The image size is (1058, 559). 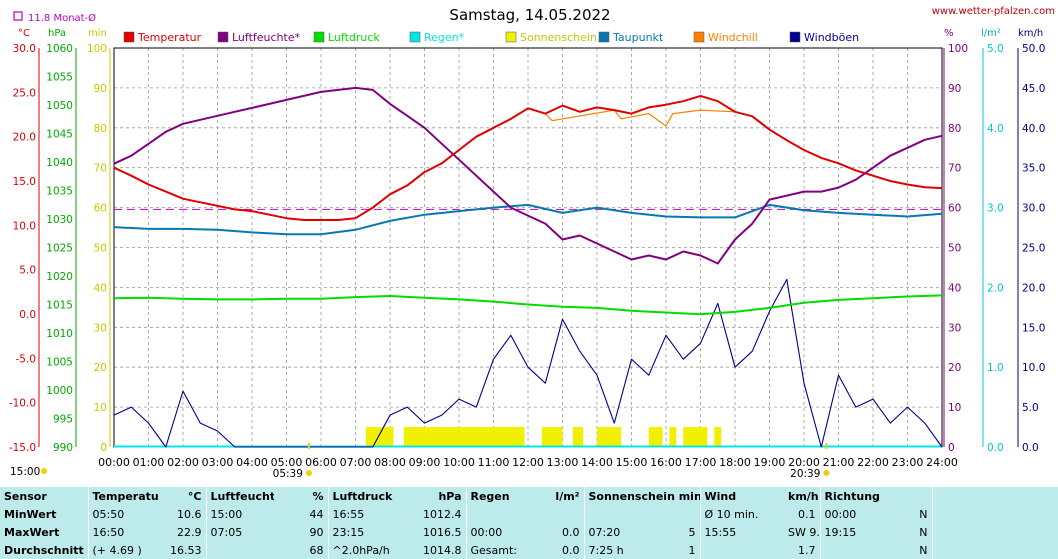 I want to click on x-tick-label: 17:00, so click(x=701, y=462).